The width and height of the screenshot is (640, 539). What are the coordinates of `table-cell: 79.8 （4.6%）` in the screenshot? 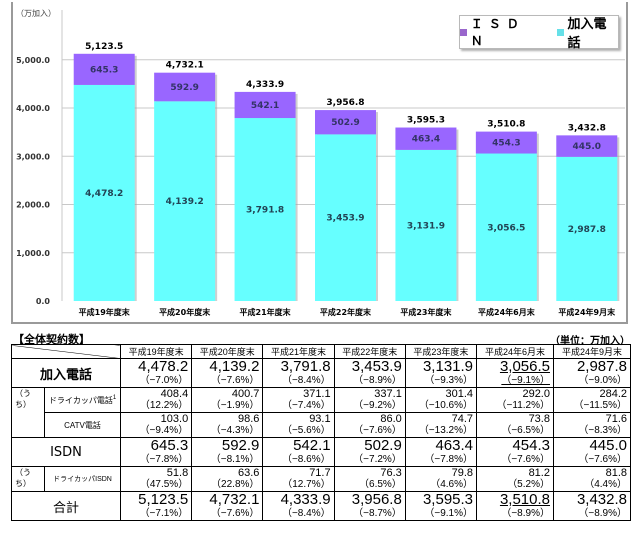 It's located at (441, 479).